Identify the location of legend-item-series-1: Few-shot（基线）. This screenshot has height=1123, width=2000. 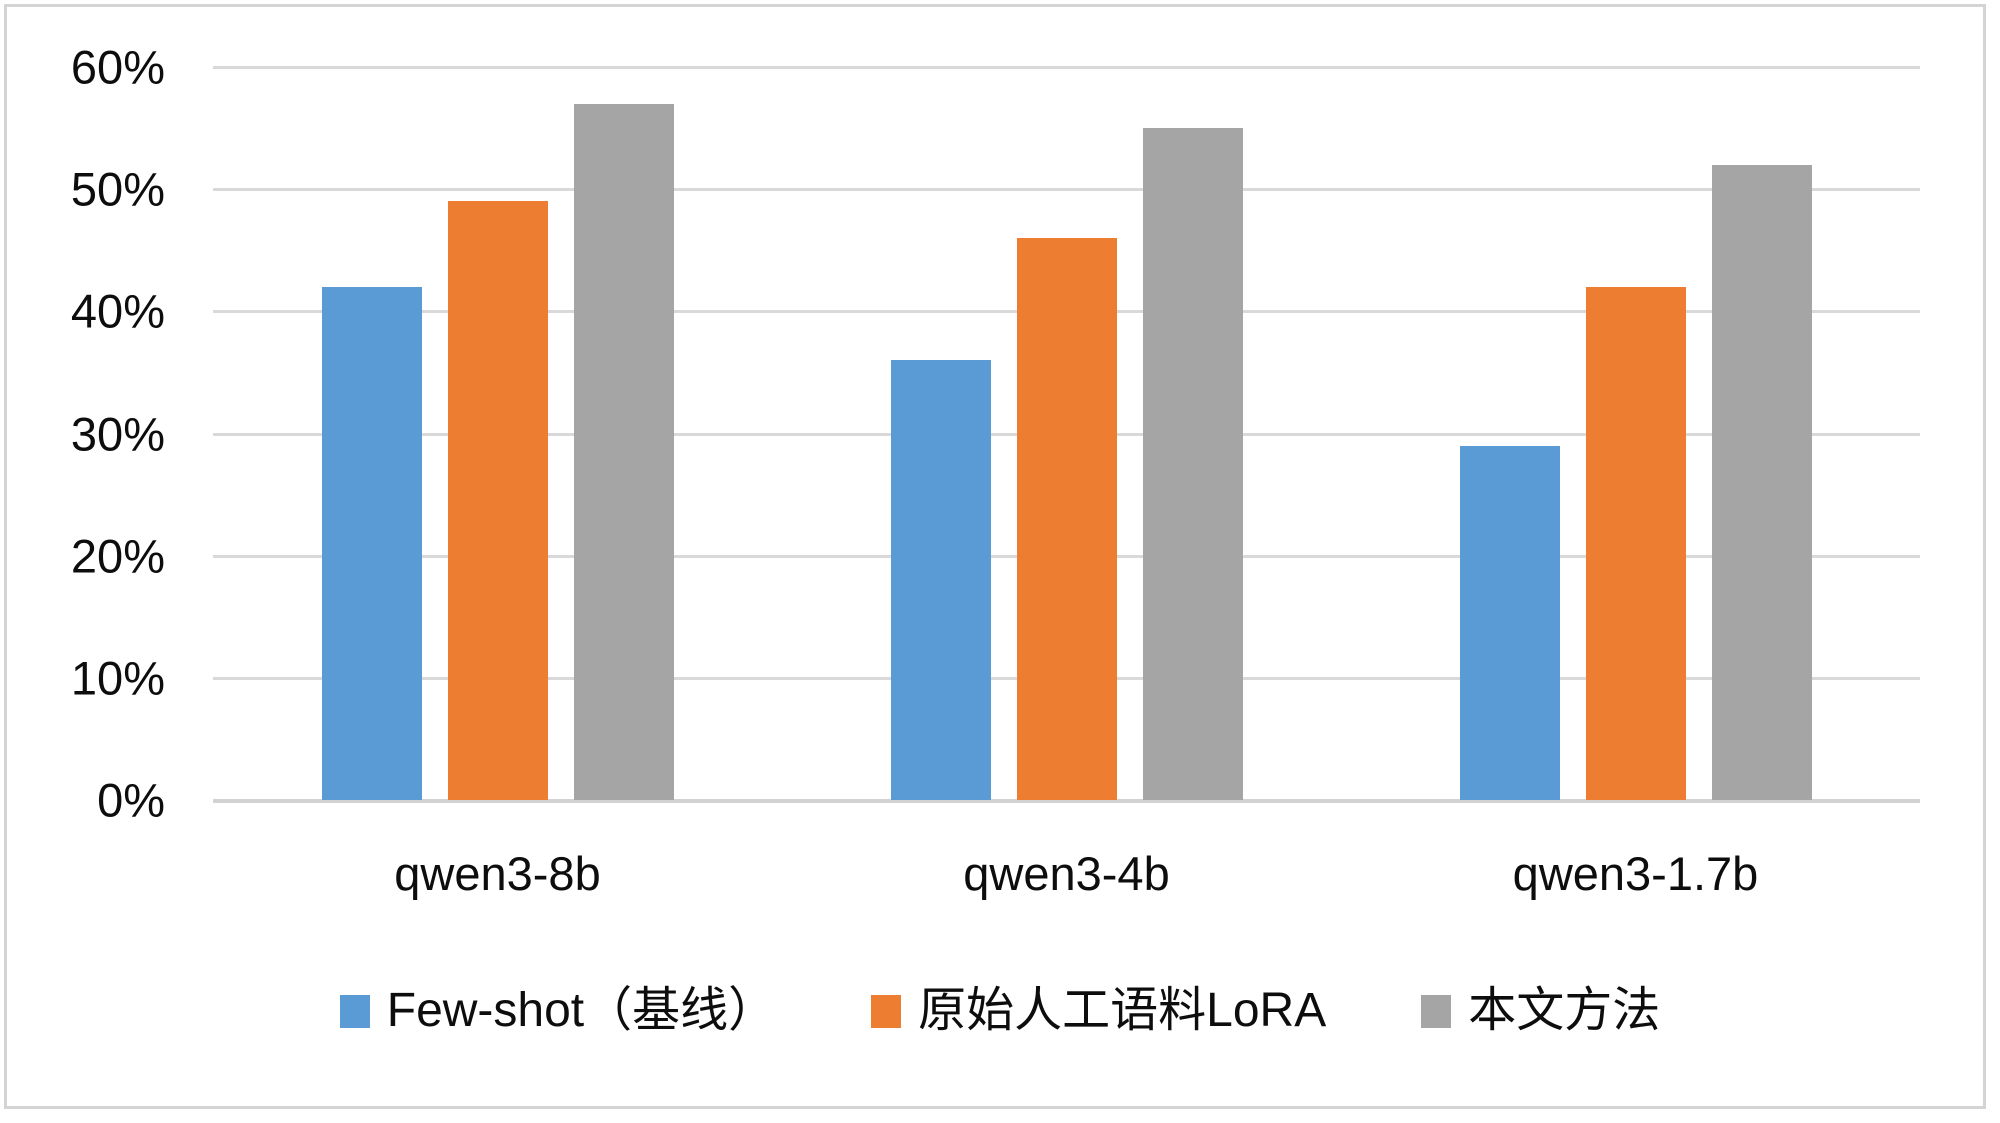
(558, 1011).